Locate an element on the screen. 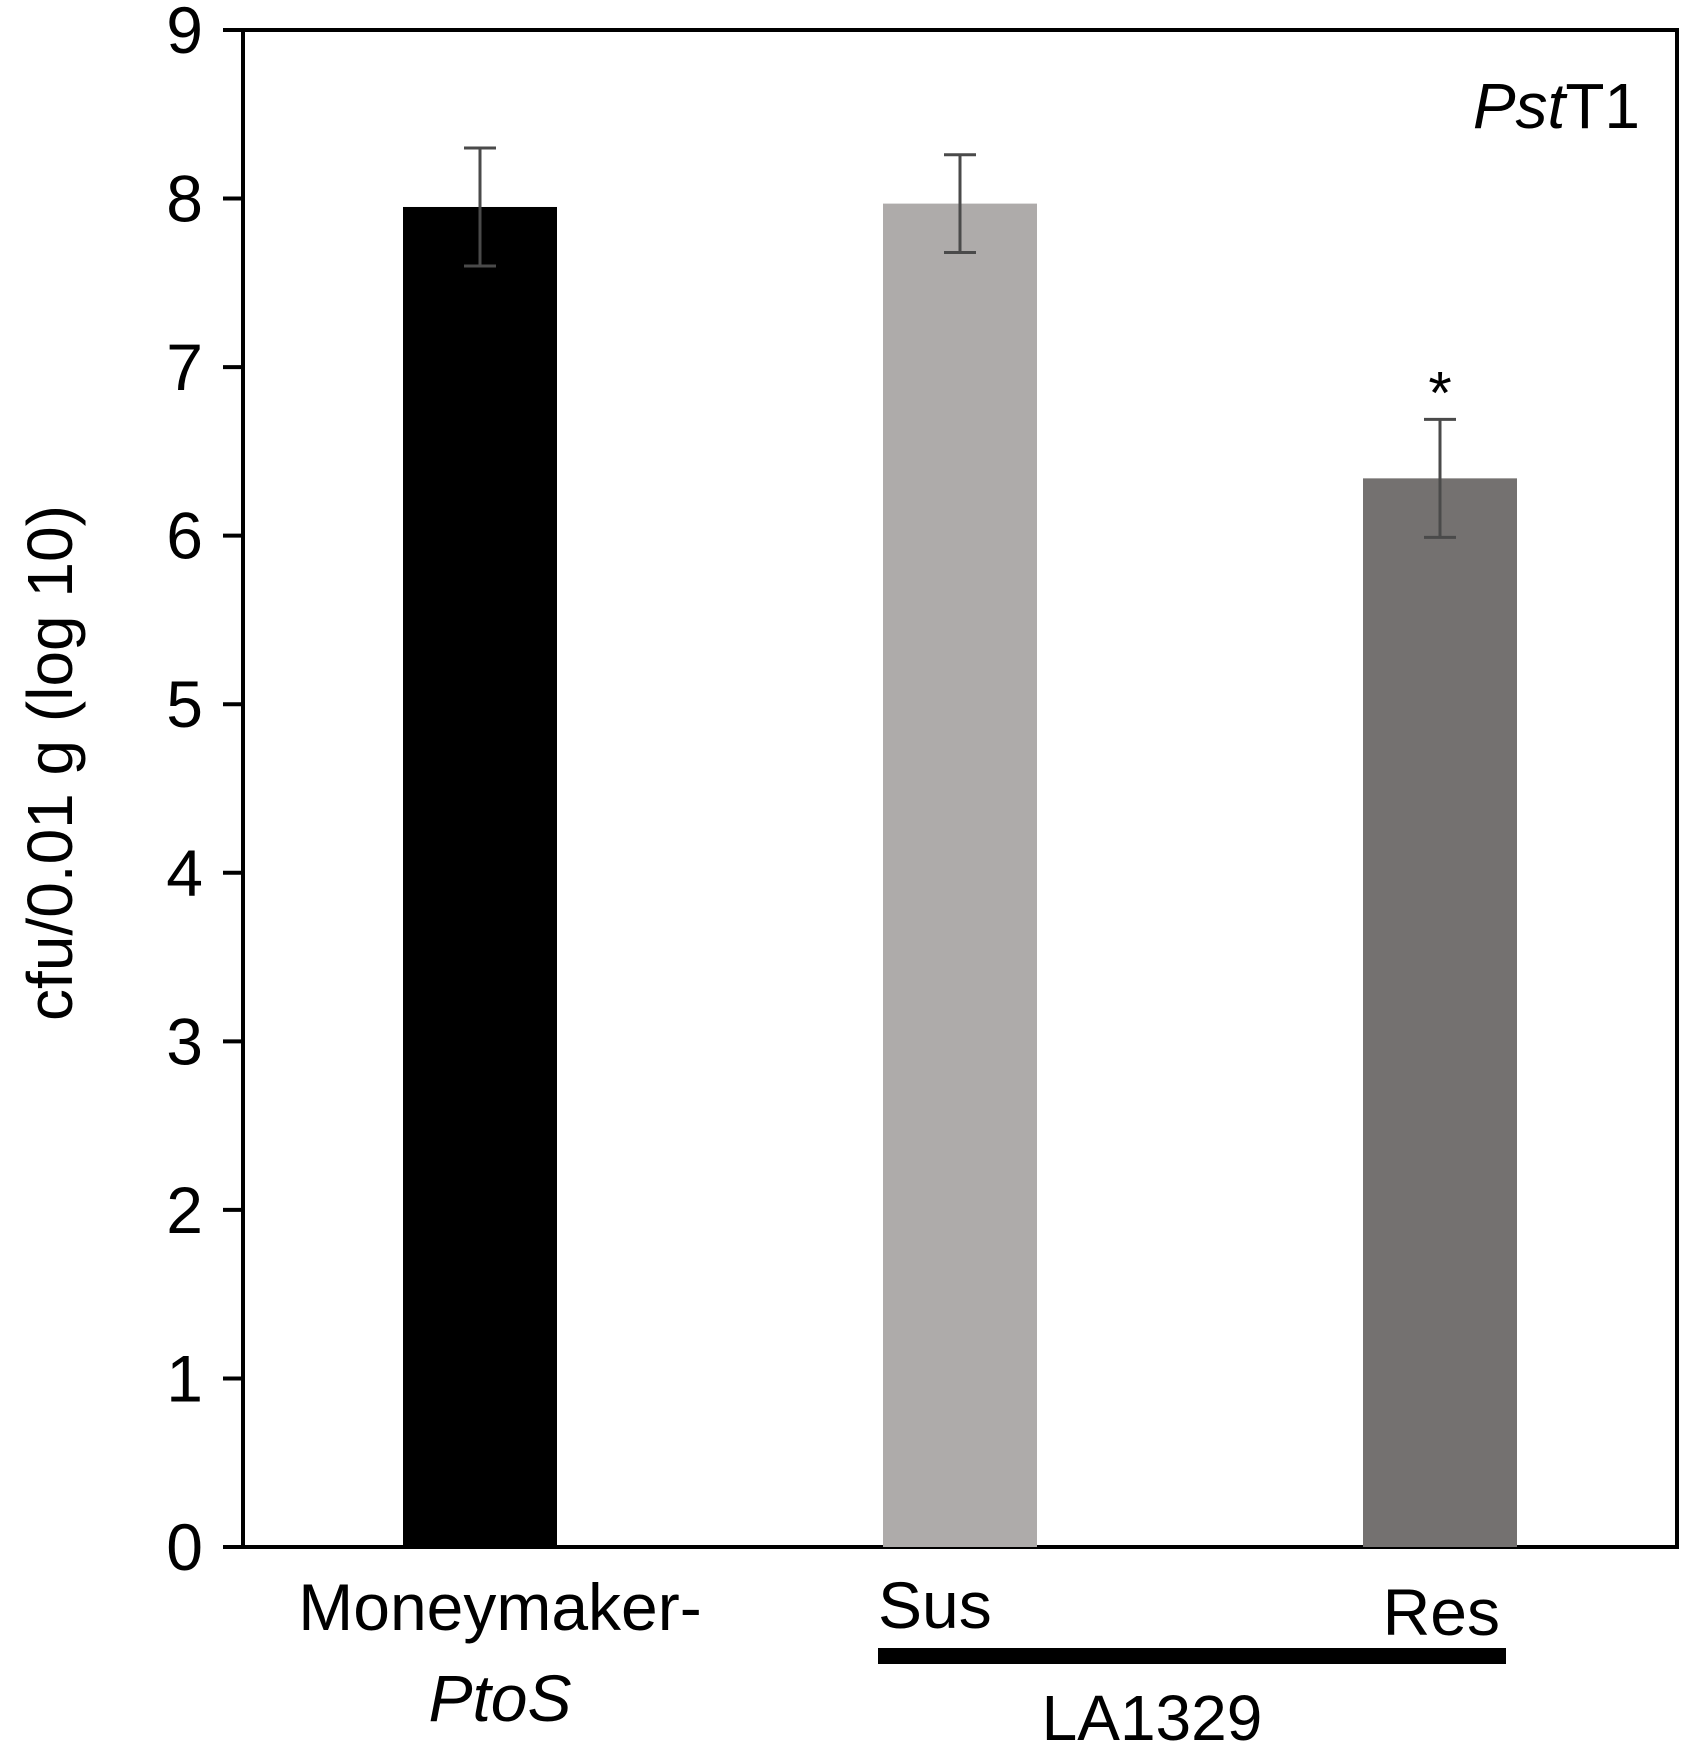 This screenshot has width=1682, height=1752. x-axis-labels: Moneymaker- PtoS Sus Res is located at coordinates (899, 1651).